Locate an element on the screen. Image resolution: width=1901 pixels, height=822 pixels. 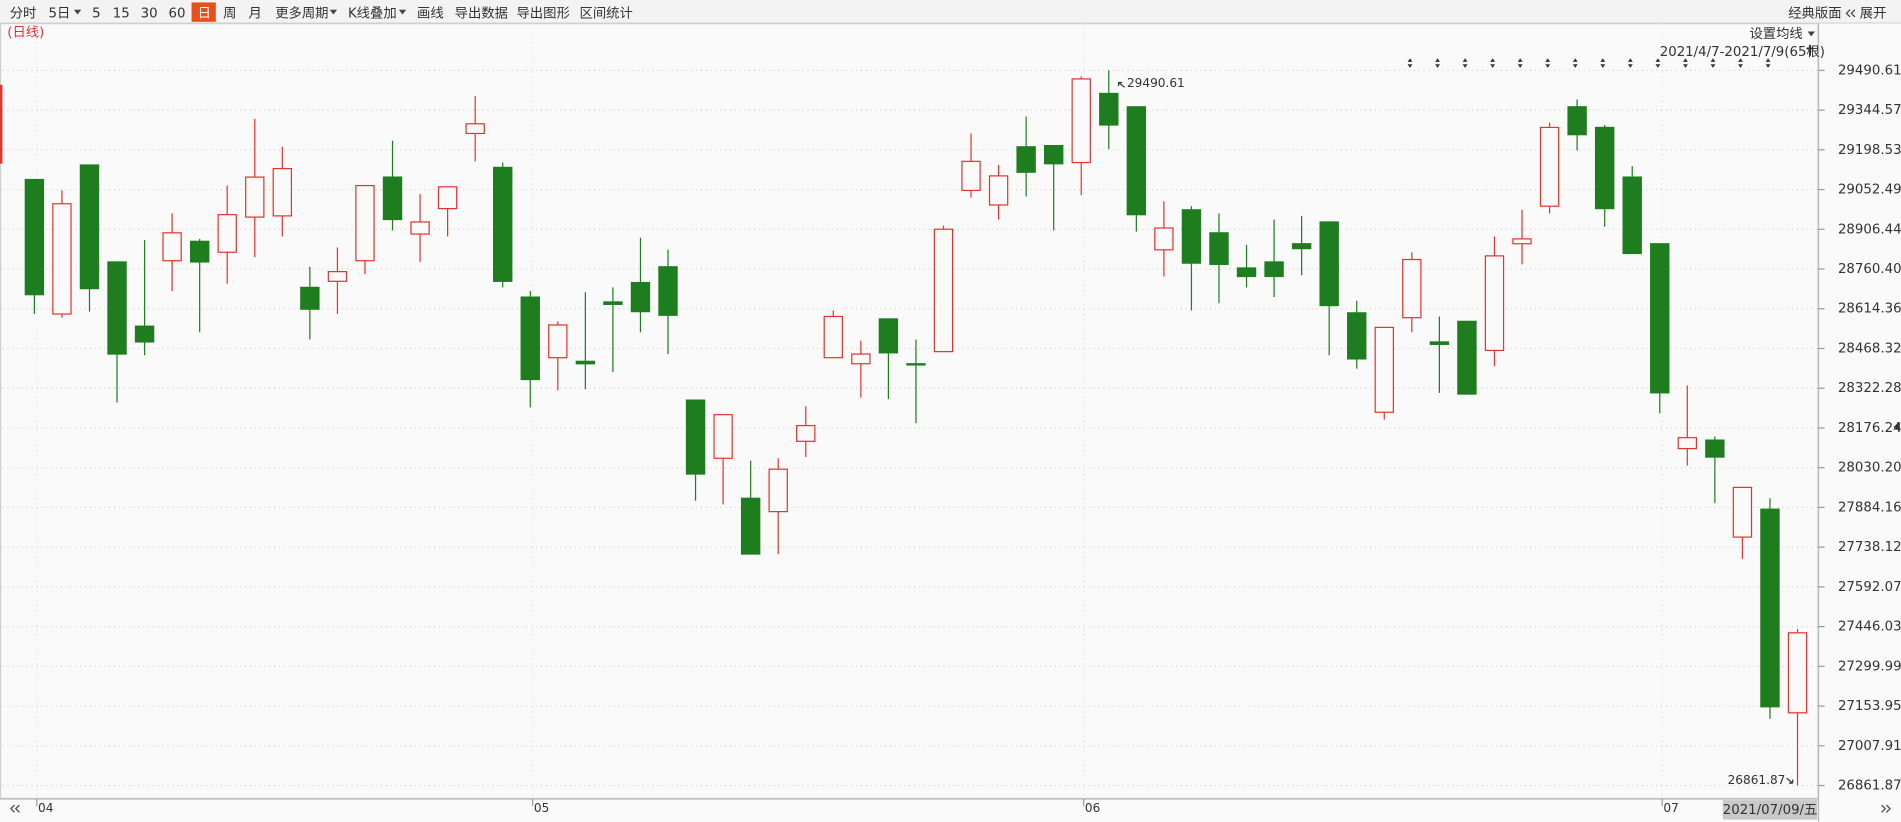
y-tick-label: 29490.61 is located at coordinates (1869, 70).